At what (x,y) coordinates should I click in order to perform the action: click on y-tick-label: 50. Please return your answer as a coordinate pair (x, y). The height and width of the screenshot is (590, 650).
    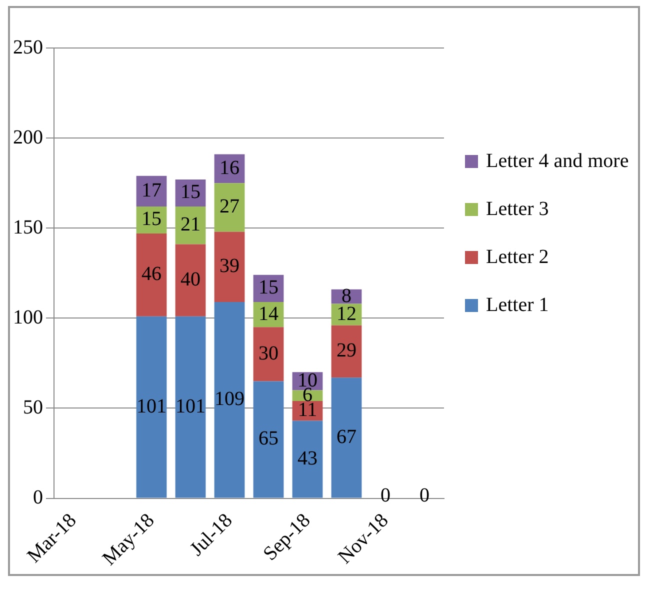
    Looking at the image, I should click on (33, 407).